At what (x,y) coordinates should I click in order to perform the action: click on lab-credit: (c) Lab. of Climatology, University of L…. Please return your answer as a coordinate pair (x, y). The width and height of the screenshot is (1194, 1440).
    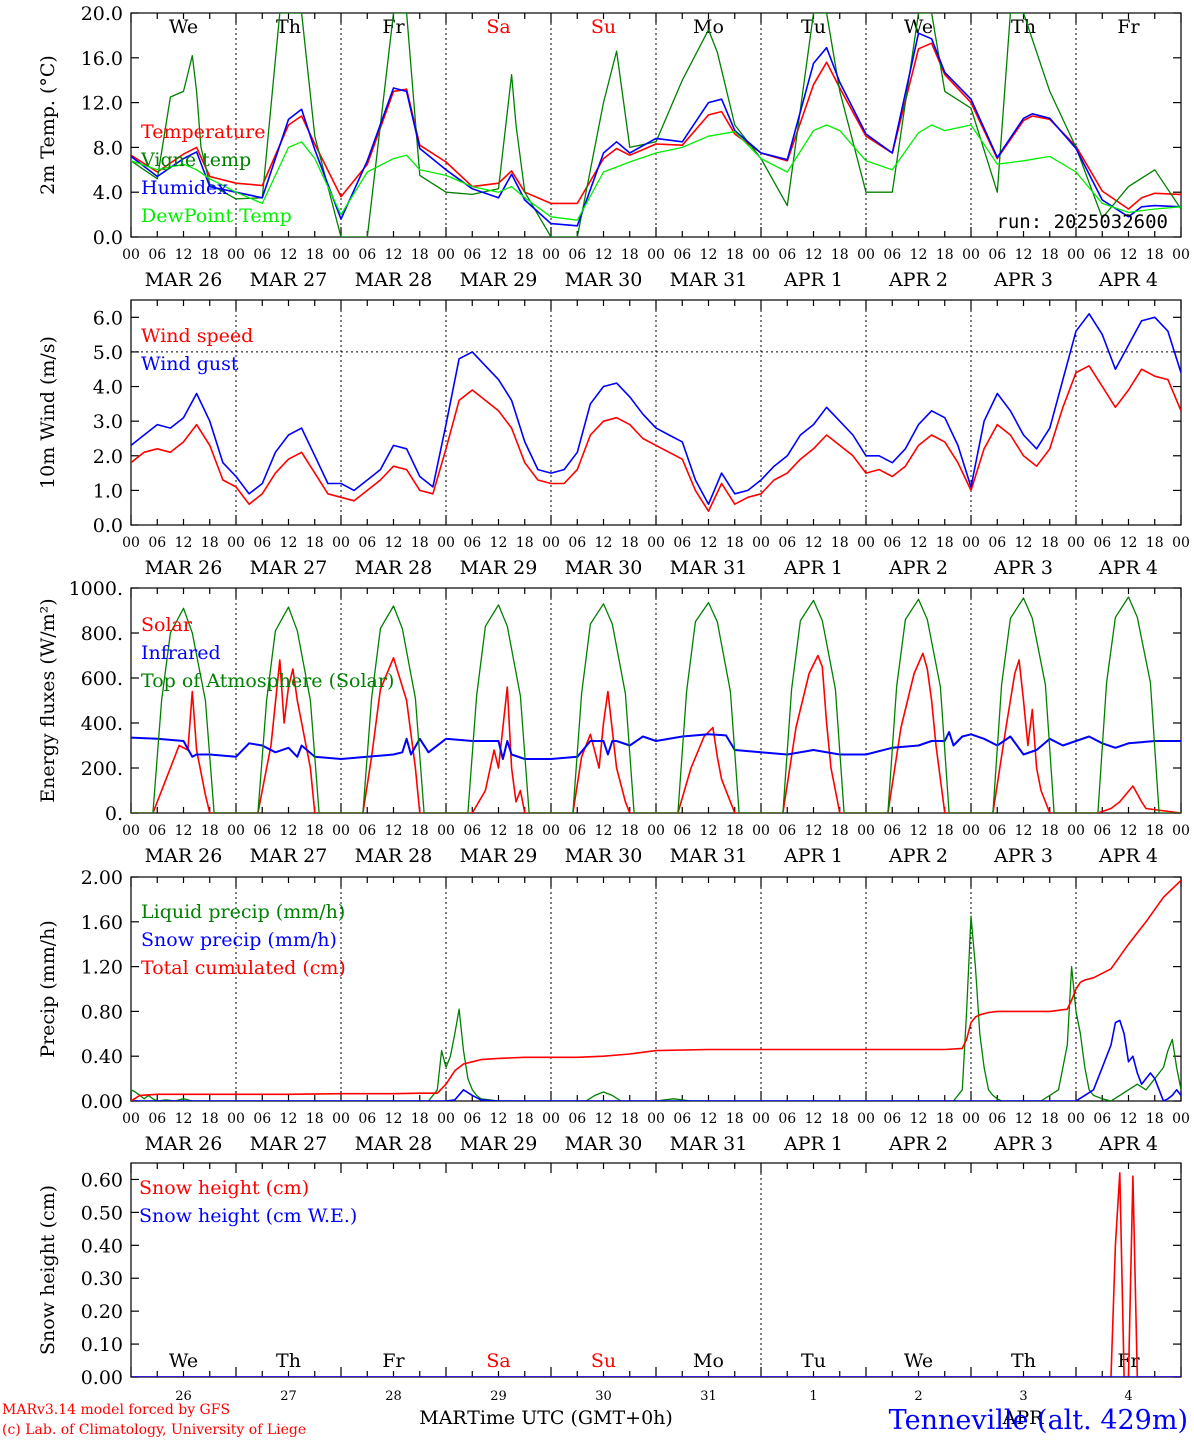
    Looking at the image, I should click on (154, 1430).